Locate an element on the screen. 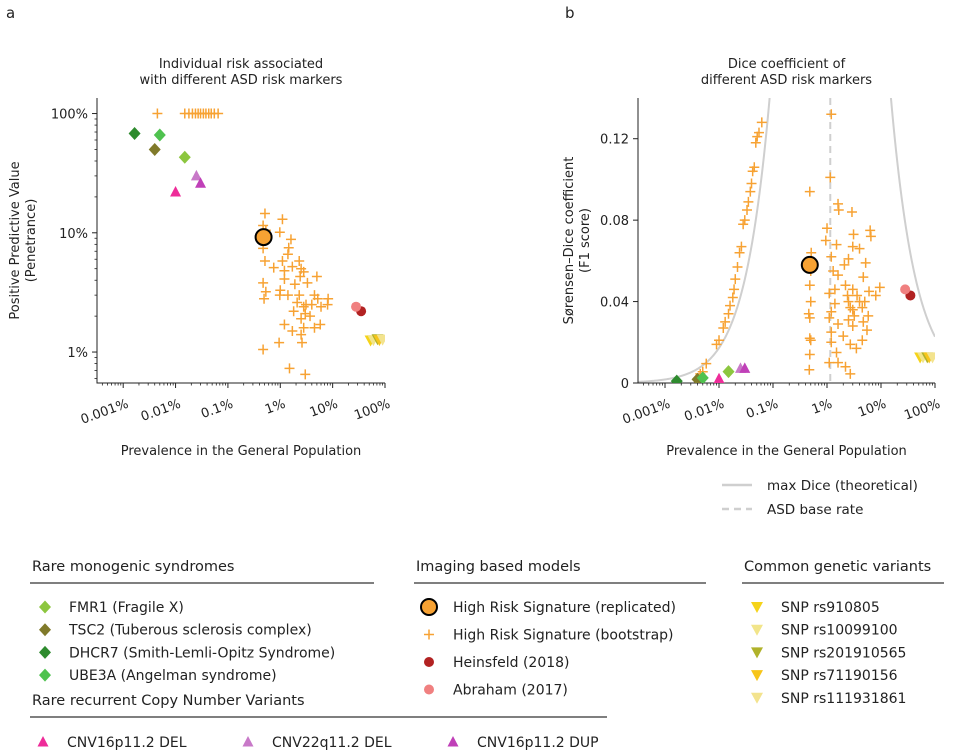 The image size is (962, 755). legend-item-label: FMR1 (Fragile X) is located at coordinates (126, 608).